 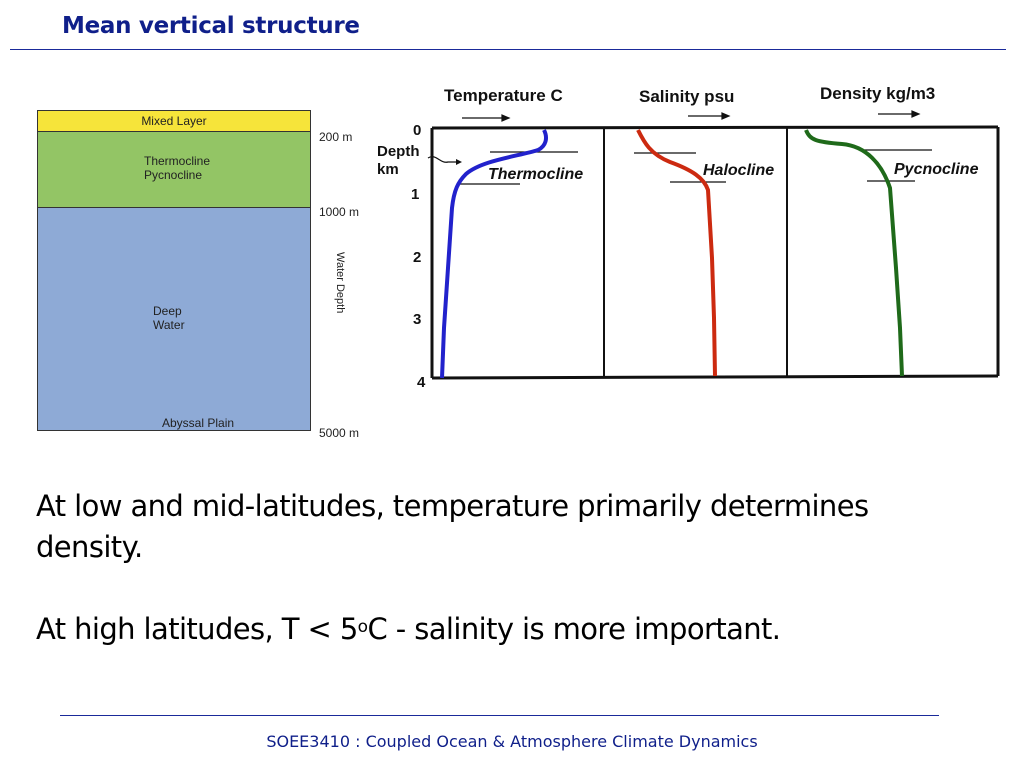 What do you see at coordinates (417, 319) in the screenshot?
I see `depth-tick-3: 3` at bounding box center [417, 319].